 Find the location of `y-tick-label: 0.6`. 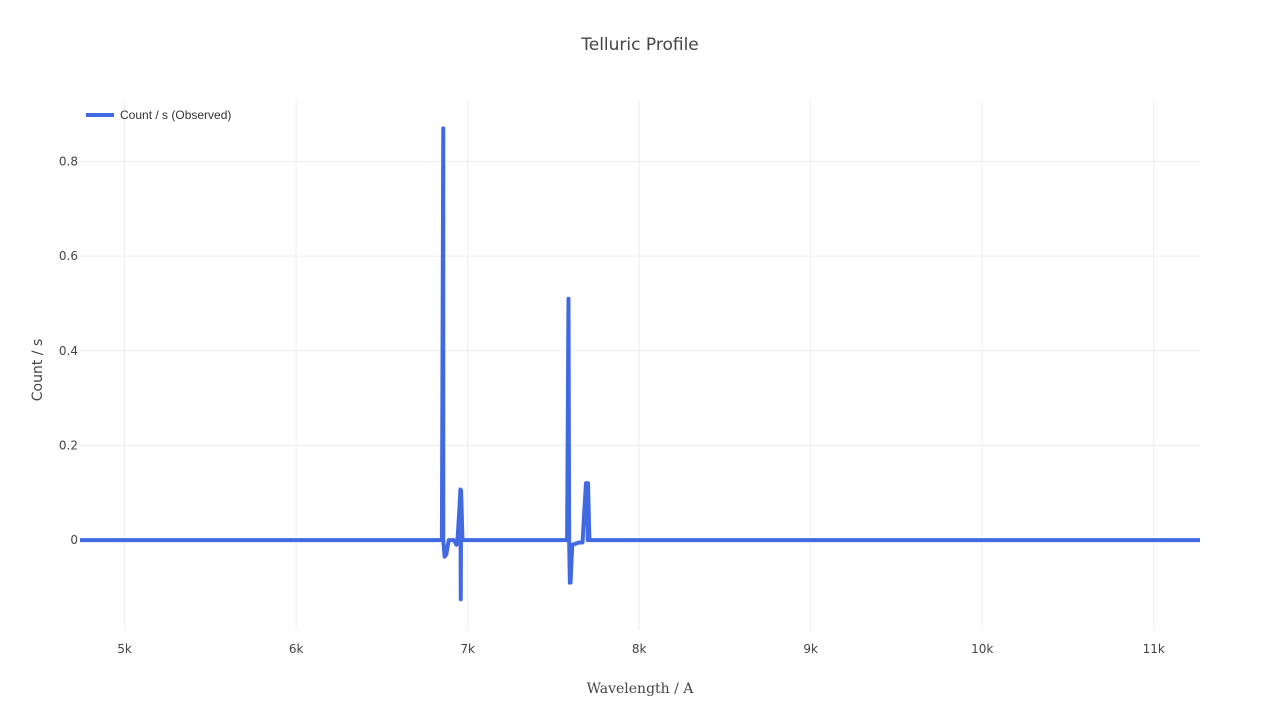

y-tick-label: 0.6 is located at coordinates (68, 256).